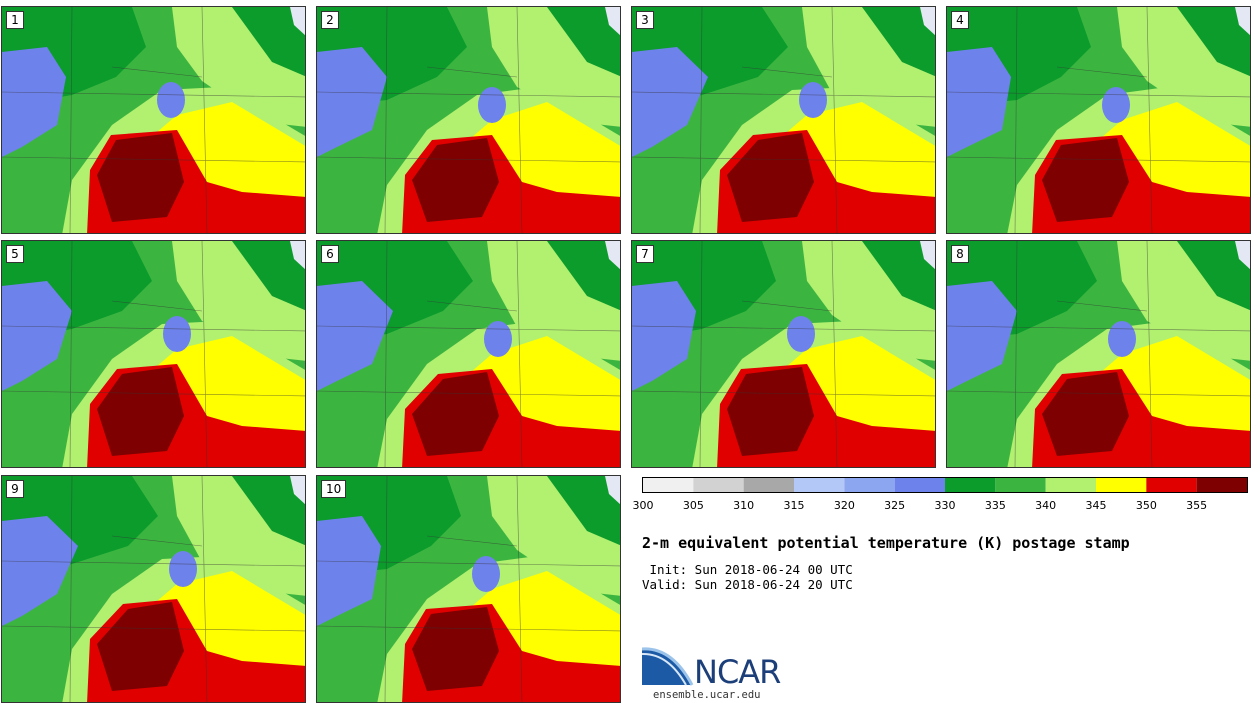 Image resolution: width=1260 pixels, height=703 pixels. Describe the element at coordinates (645, 254) in the screenshot. I see `member-number-label: 7` at that location.